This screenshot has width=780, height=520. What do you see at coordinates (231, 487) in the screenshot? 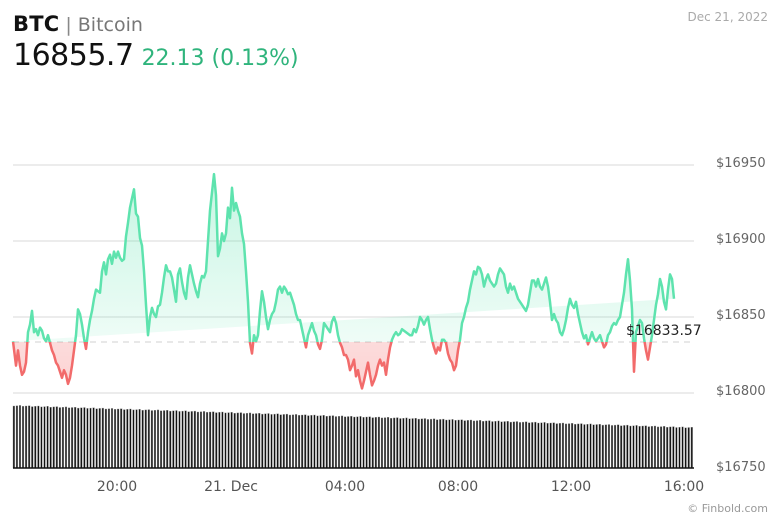
I see `x-tick-label: 21. Dec` at bounding box center [231, 487].